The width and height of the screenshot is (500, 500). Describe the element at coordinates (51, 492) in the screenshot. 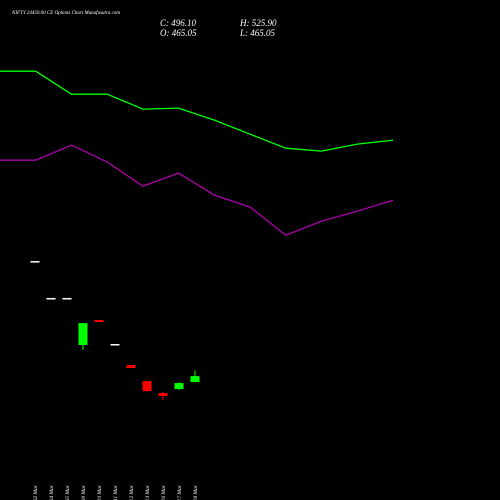

I see `x-tick-label: 04 Mar` at that location.